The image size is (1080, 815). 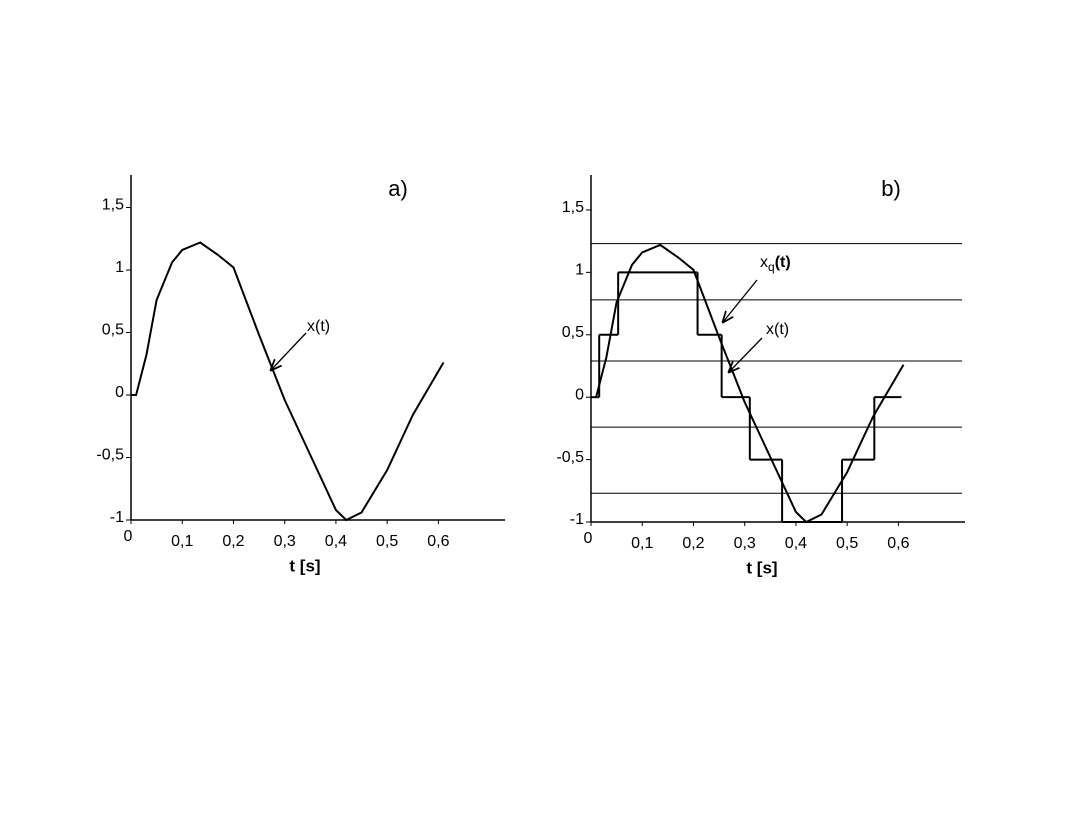 What do you see at coordinates (783, 262) in the screenshot?
I see `label-tail: (t)` at bounding box center [783, 262].